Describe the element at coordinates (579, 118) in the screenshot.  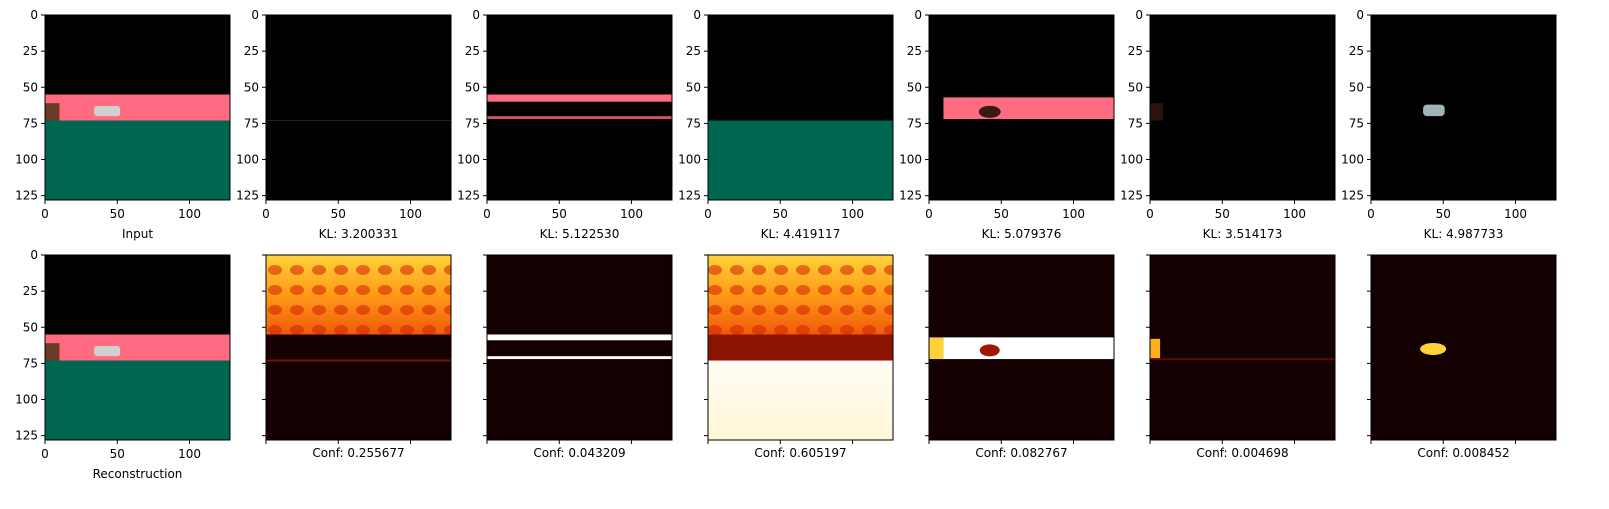
I see `lower-pink-strip` at that location.